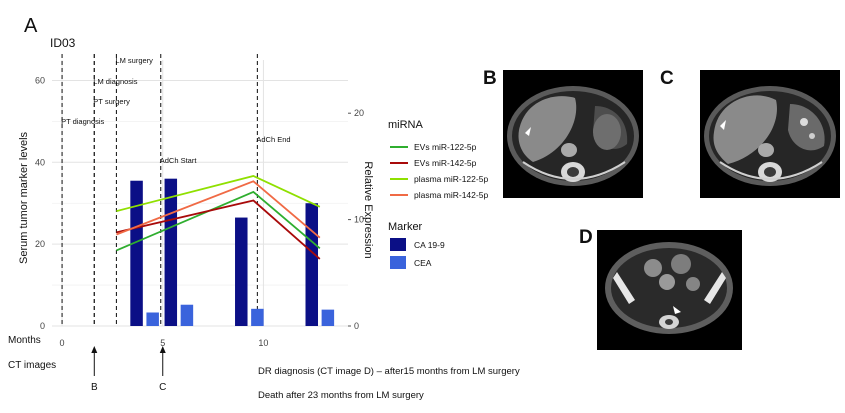  I want to click on legend-marker-title: Marker, so click(405, 227).